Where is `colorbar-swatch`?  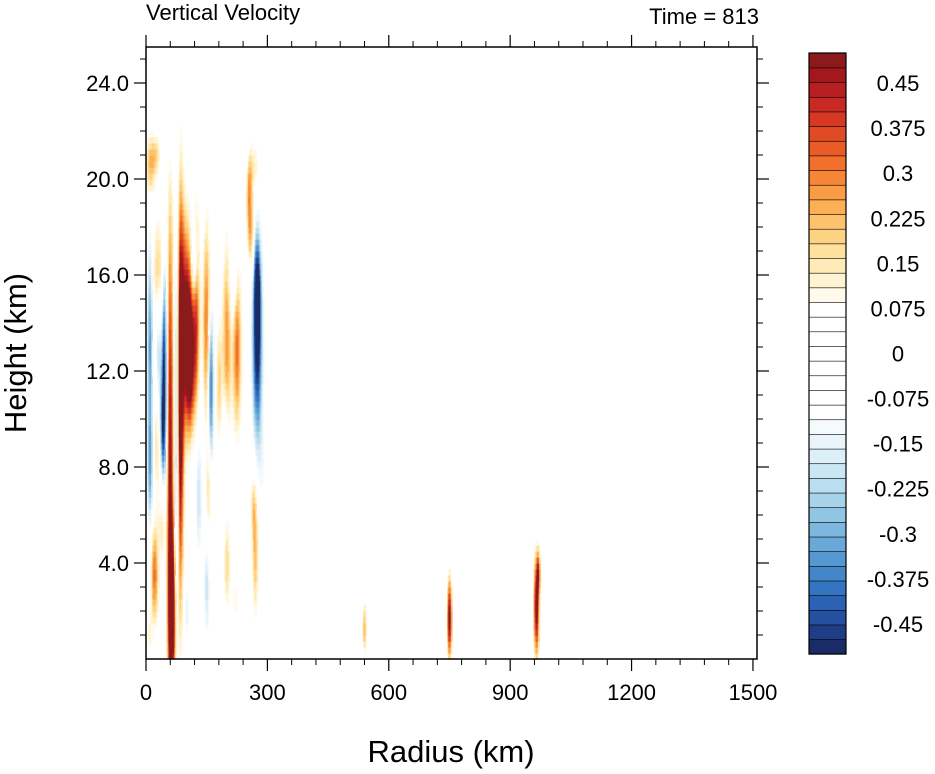 colorbar-swatch is located at coordinates (827, 163).